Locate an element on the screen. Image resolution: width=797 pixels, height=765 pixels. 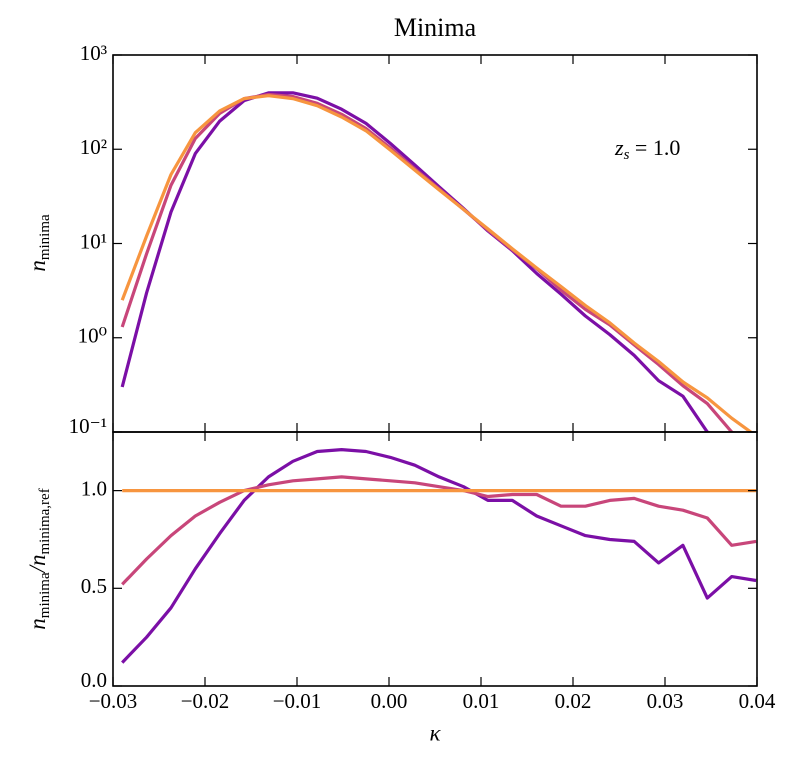
label-part: minima,ref is located at coordinates (45, 521).